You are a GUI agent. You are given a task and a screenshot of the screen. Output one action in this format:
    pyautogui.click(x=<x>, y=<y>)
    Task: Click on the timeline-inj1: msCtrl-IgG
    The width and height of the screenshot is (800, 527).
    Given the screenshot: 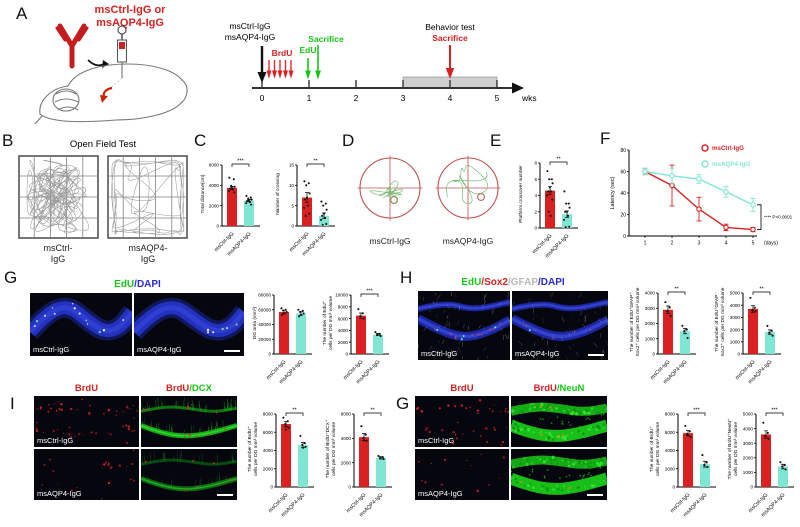 What is the action you would take?
    pyautogui.click(x=249, y=26)
    